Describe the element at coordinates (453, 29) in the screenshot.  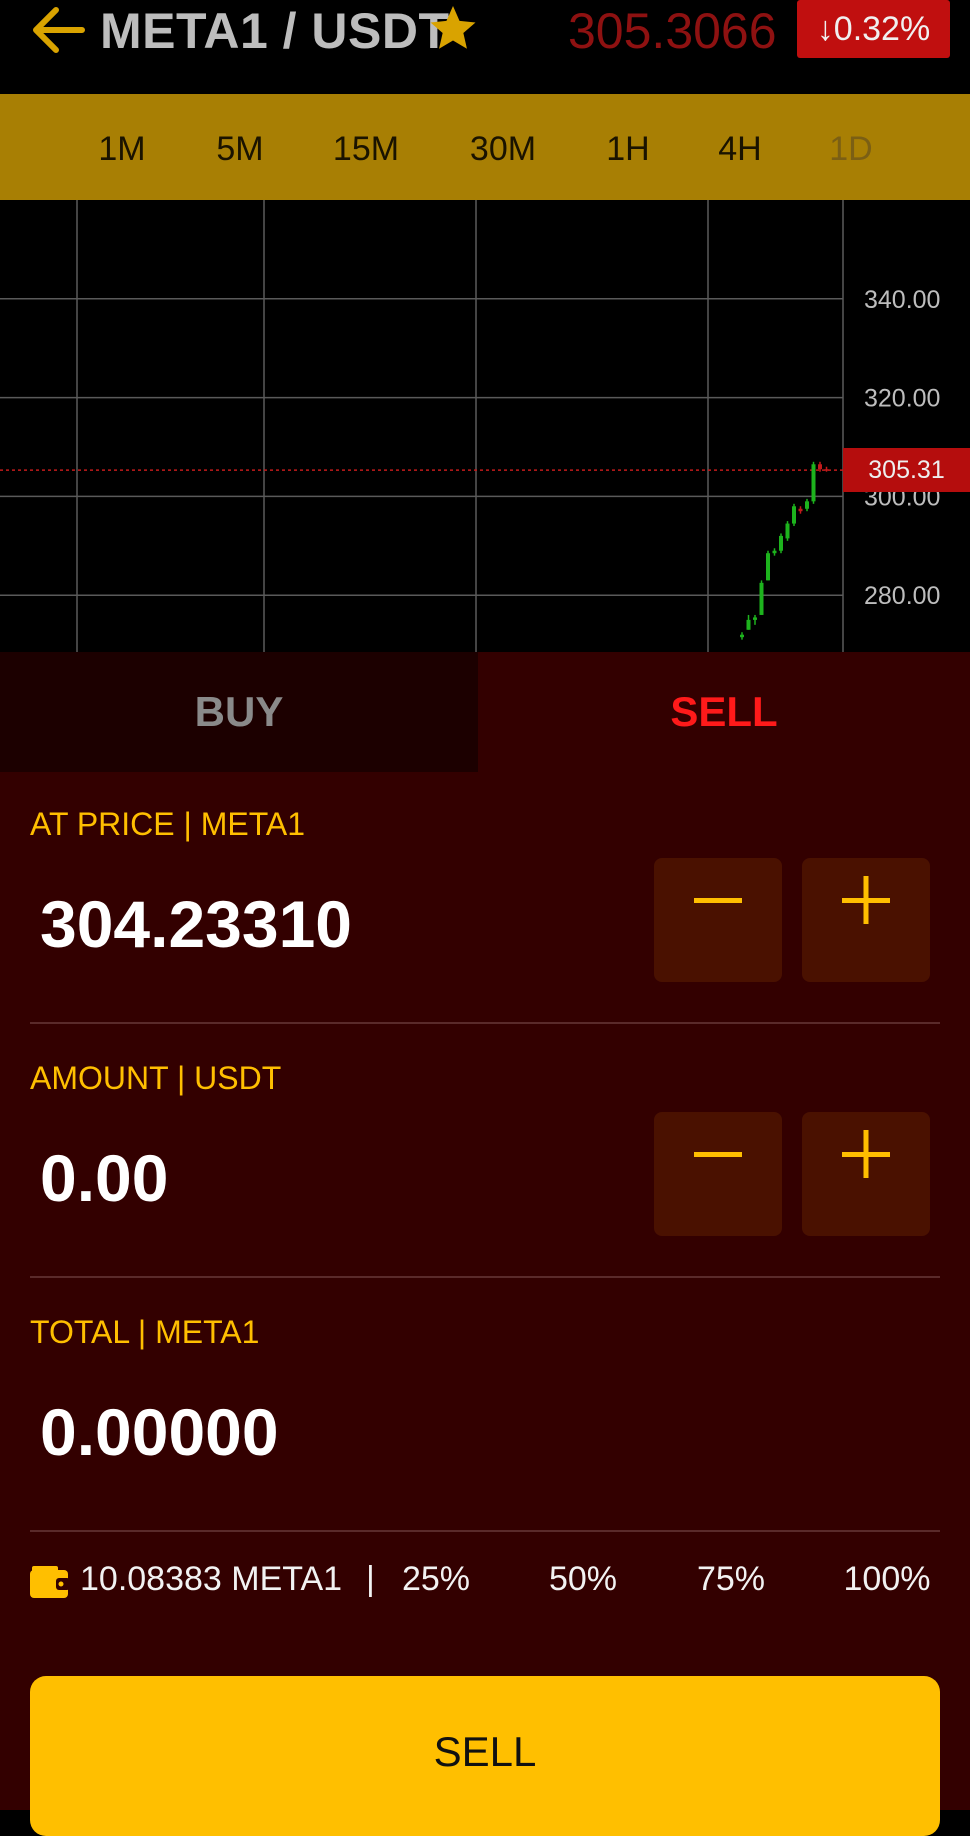
I see `favorite-star-icon` at that location.